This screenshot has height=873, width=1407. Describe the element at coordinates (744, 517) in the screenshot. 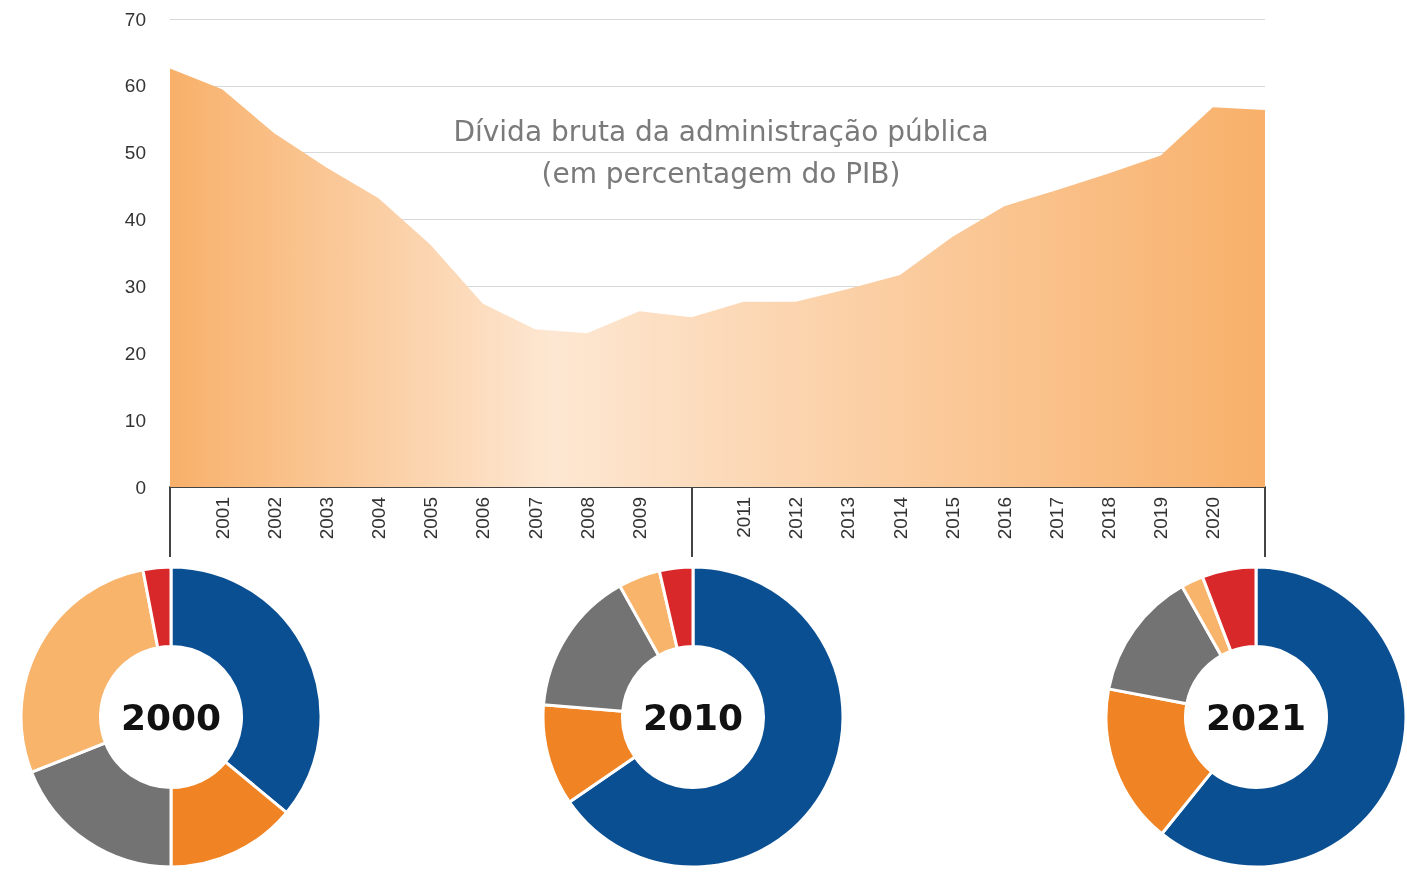

I see `x-tick-label: 2011` at that location.